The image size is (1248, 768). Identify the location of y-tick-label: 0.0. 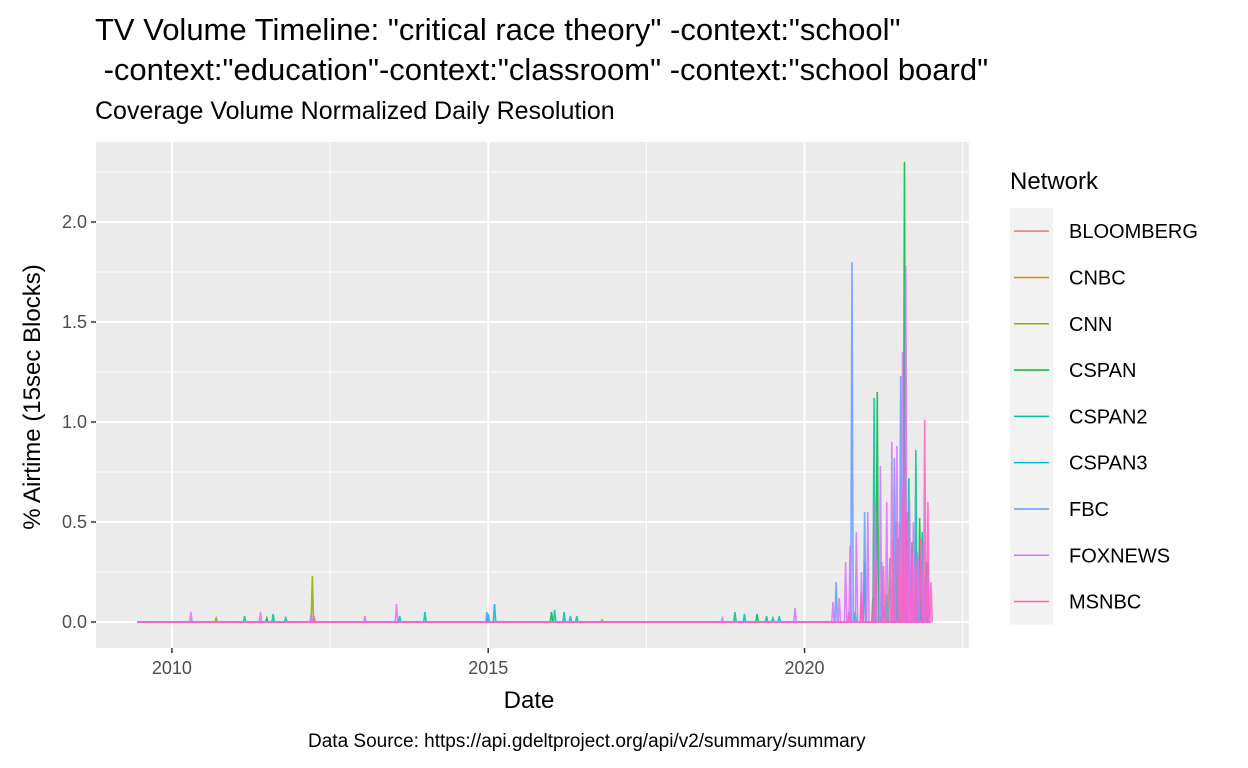
(74, 622).